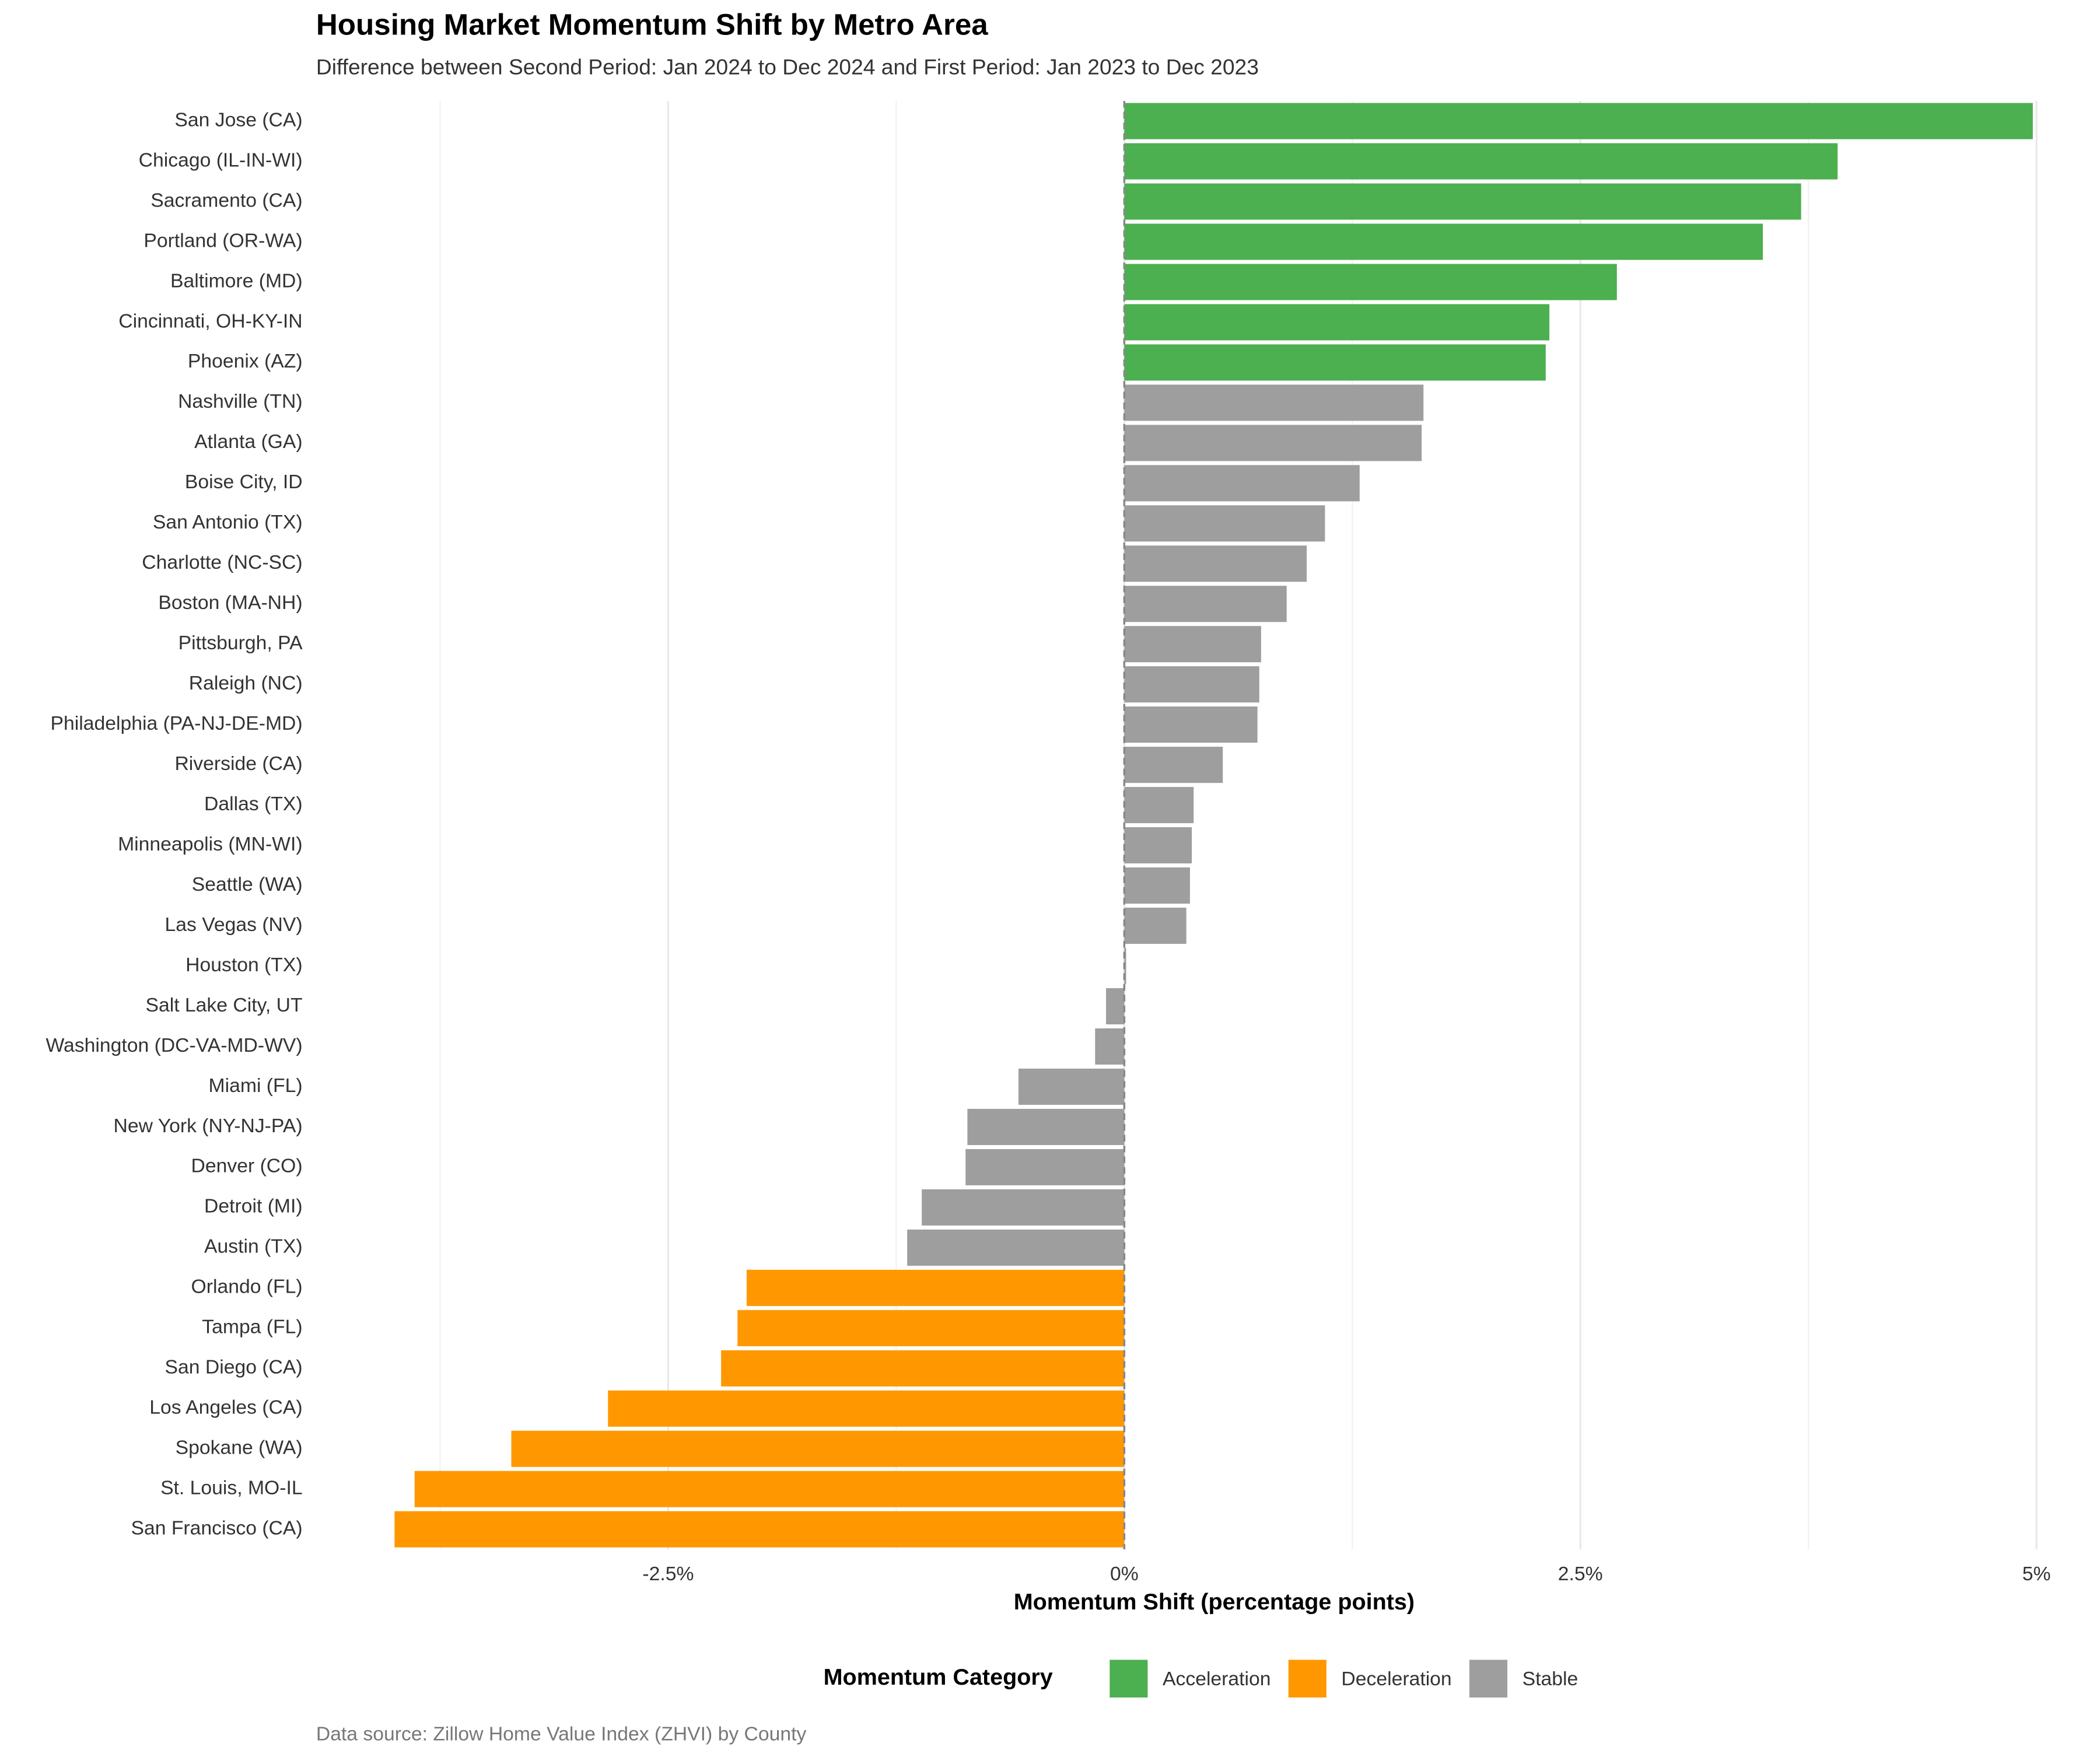 The height and width of the screenshot is (1750, 2100). What do you see at coordinates (231, 1489) in the screenshot?
I see `y-tick-label: St. Louis, MO-IL` at bounding box center [231, 1489].